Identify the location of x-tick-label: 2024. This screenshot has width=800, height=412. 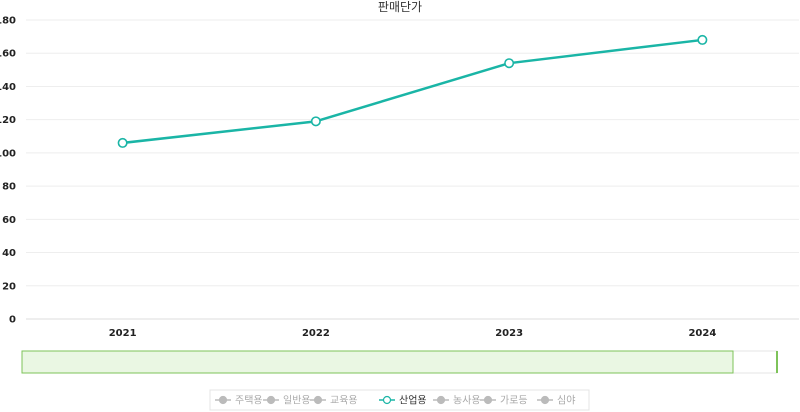
(702, 333).